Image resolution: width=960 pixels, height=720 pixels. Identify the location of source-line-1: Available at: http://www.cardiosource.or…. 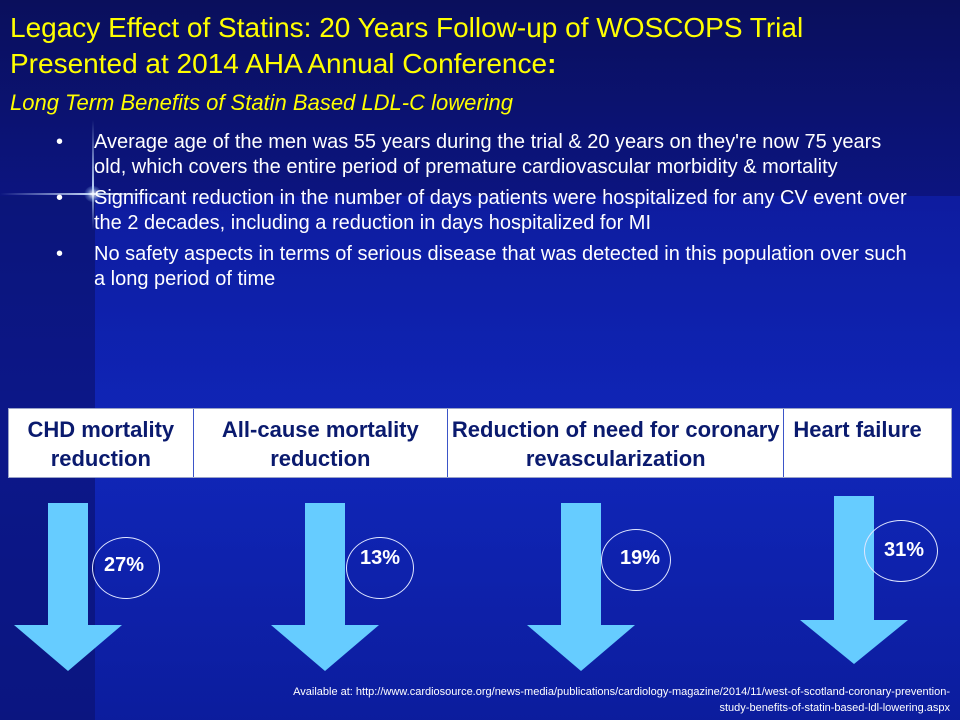
(621, 692).